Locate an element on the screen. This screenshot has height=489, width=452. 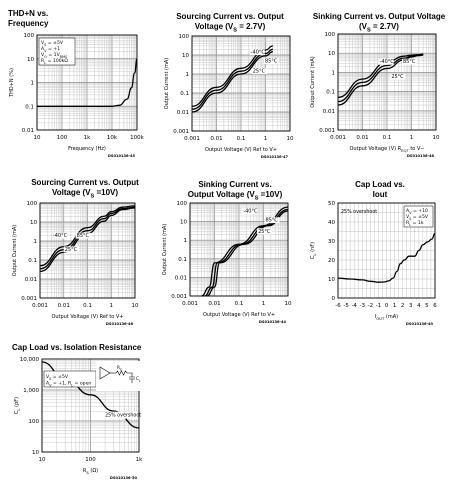
x-tick-label: 10 is located at coordinates (290, 139).